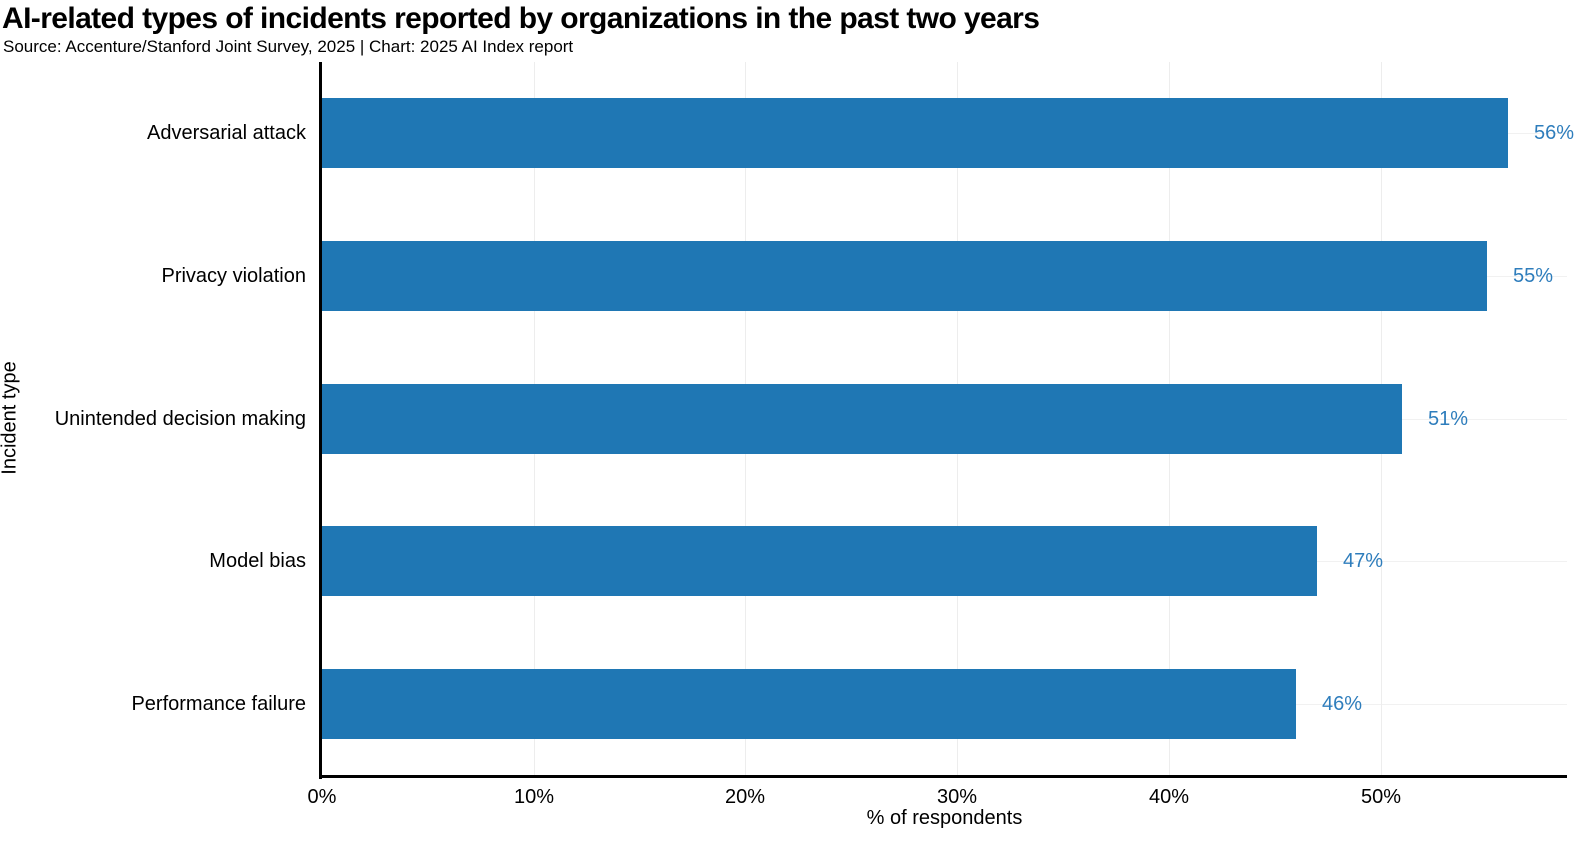 The image size is (1596, 848). Describe the element at coordinates (915, 133) in the screenshot. I see `bar-adversarial-attack` at that location.